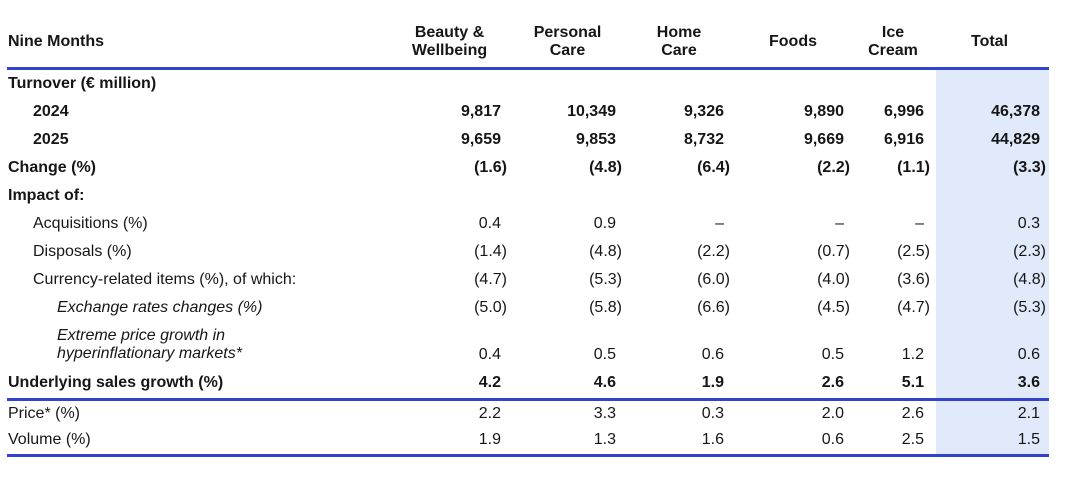 Image resolution: width=1067 pixels, height=488 pixels. Describe the element at coordinates (591, 111) in the screenshot. I see `table-cell: 10,349` at that location.